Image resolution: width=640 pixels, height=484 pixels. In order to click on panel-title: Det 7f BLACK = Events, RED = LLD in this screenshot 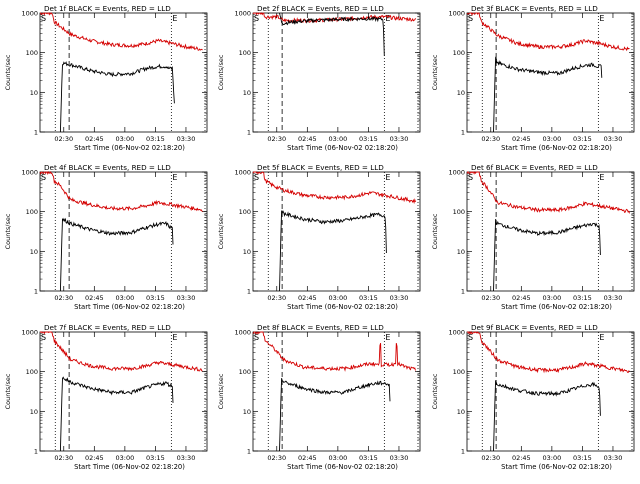, I will do `click(107, 327)`.